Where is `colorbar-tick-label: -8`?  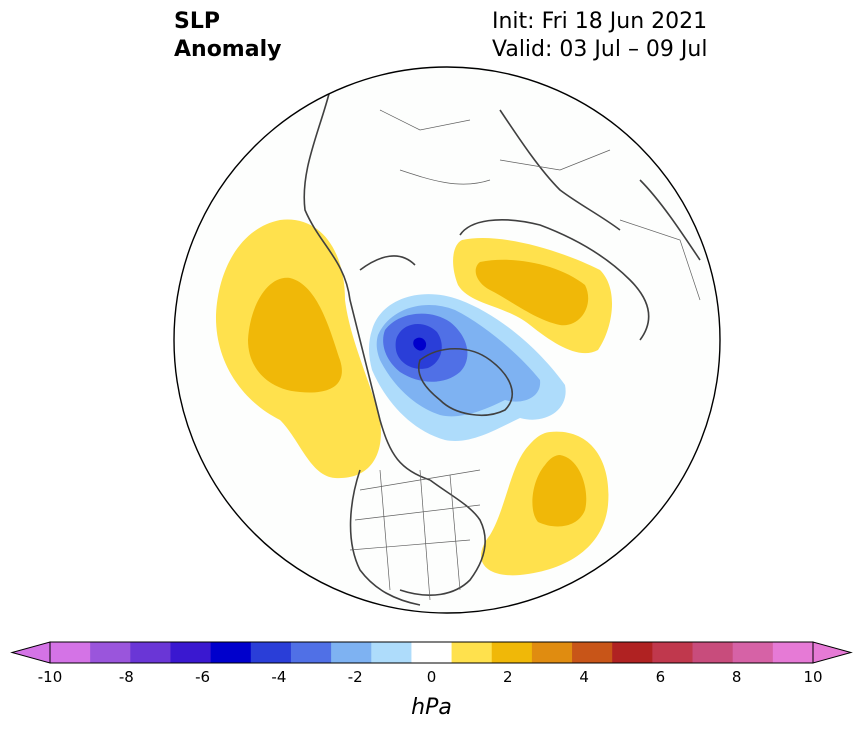
colorbar-tick-label: -8 is located at coordinates (126, 677).